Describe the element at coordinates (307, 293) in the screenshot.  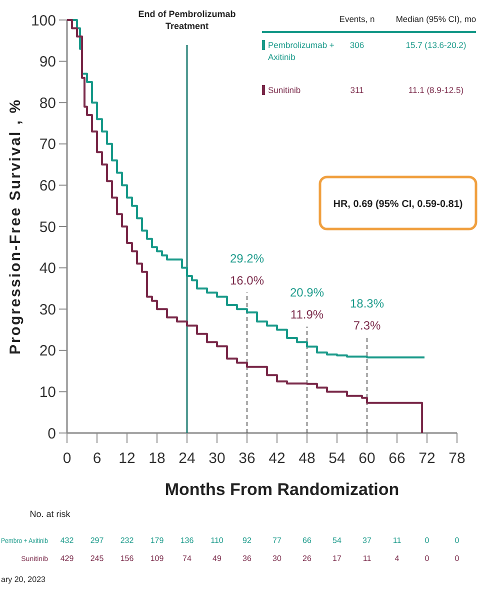
I see `annotation: 20.9%` at that location.